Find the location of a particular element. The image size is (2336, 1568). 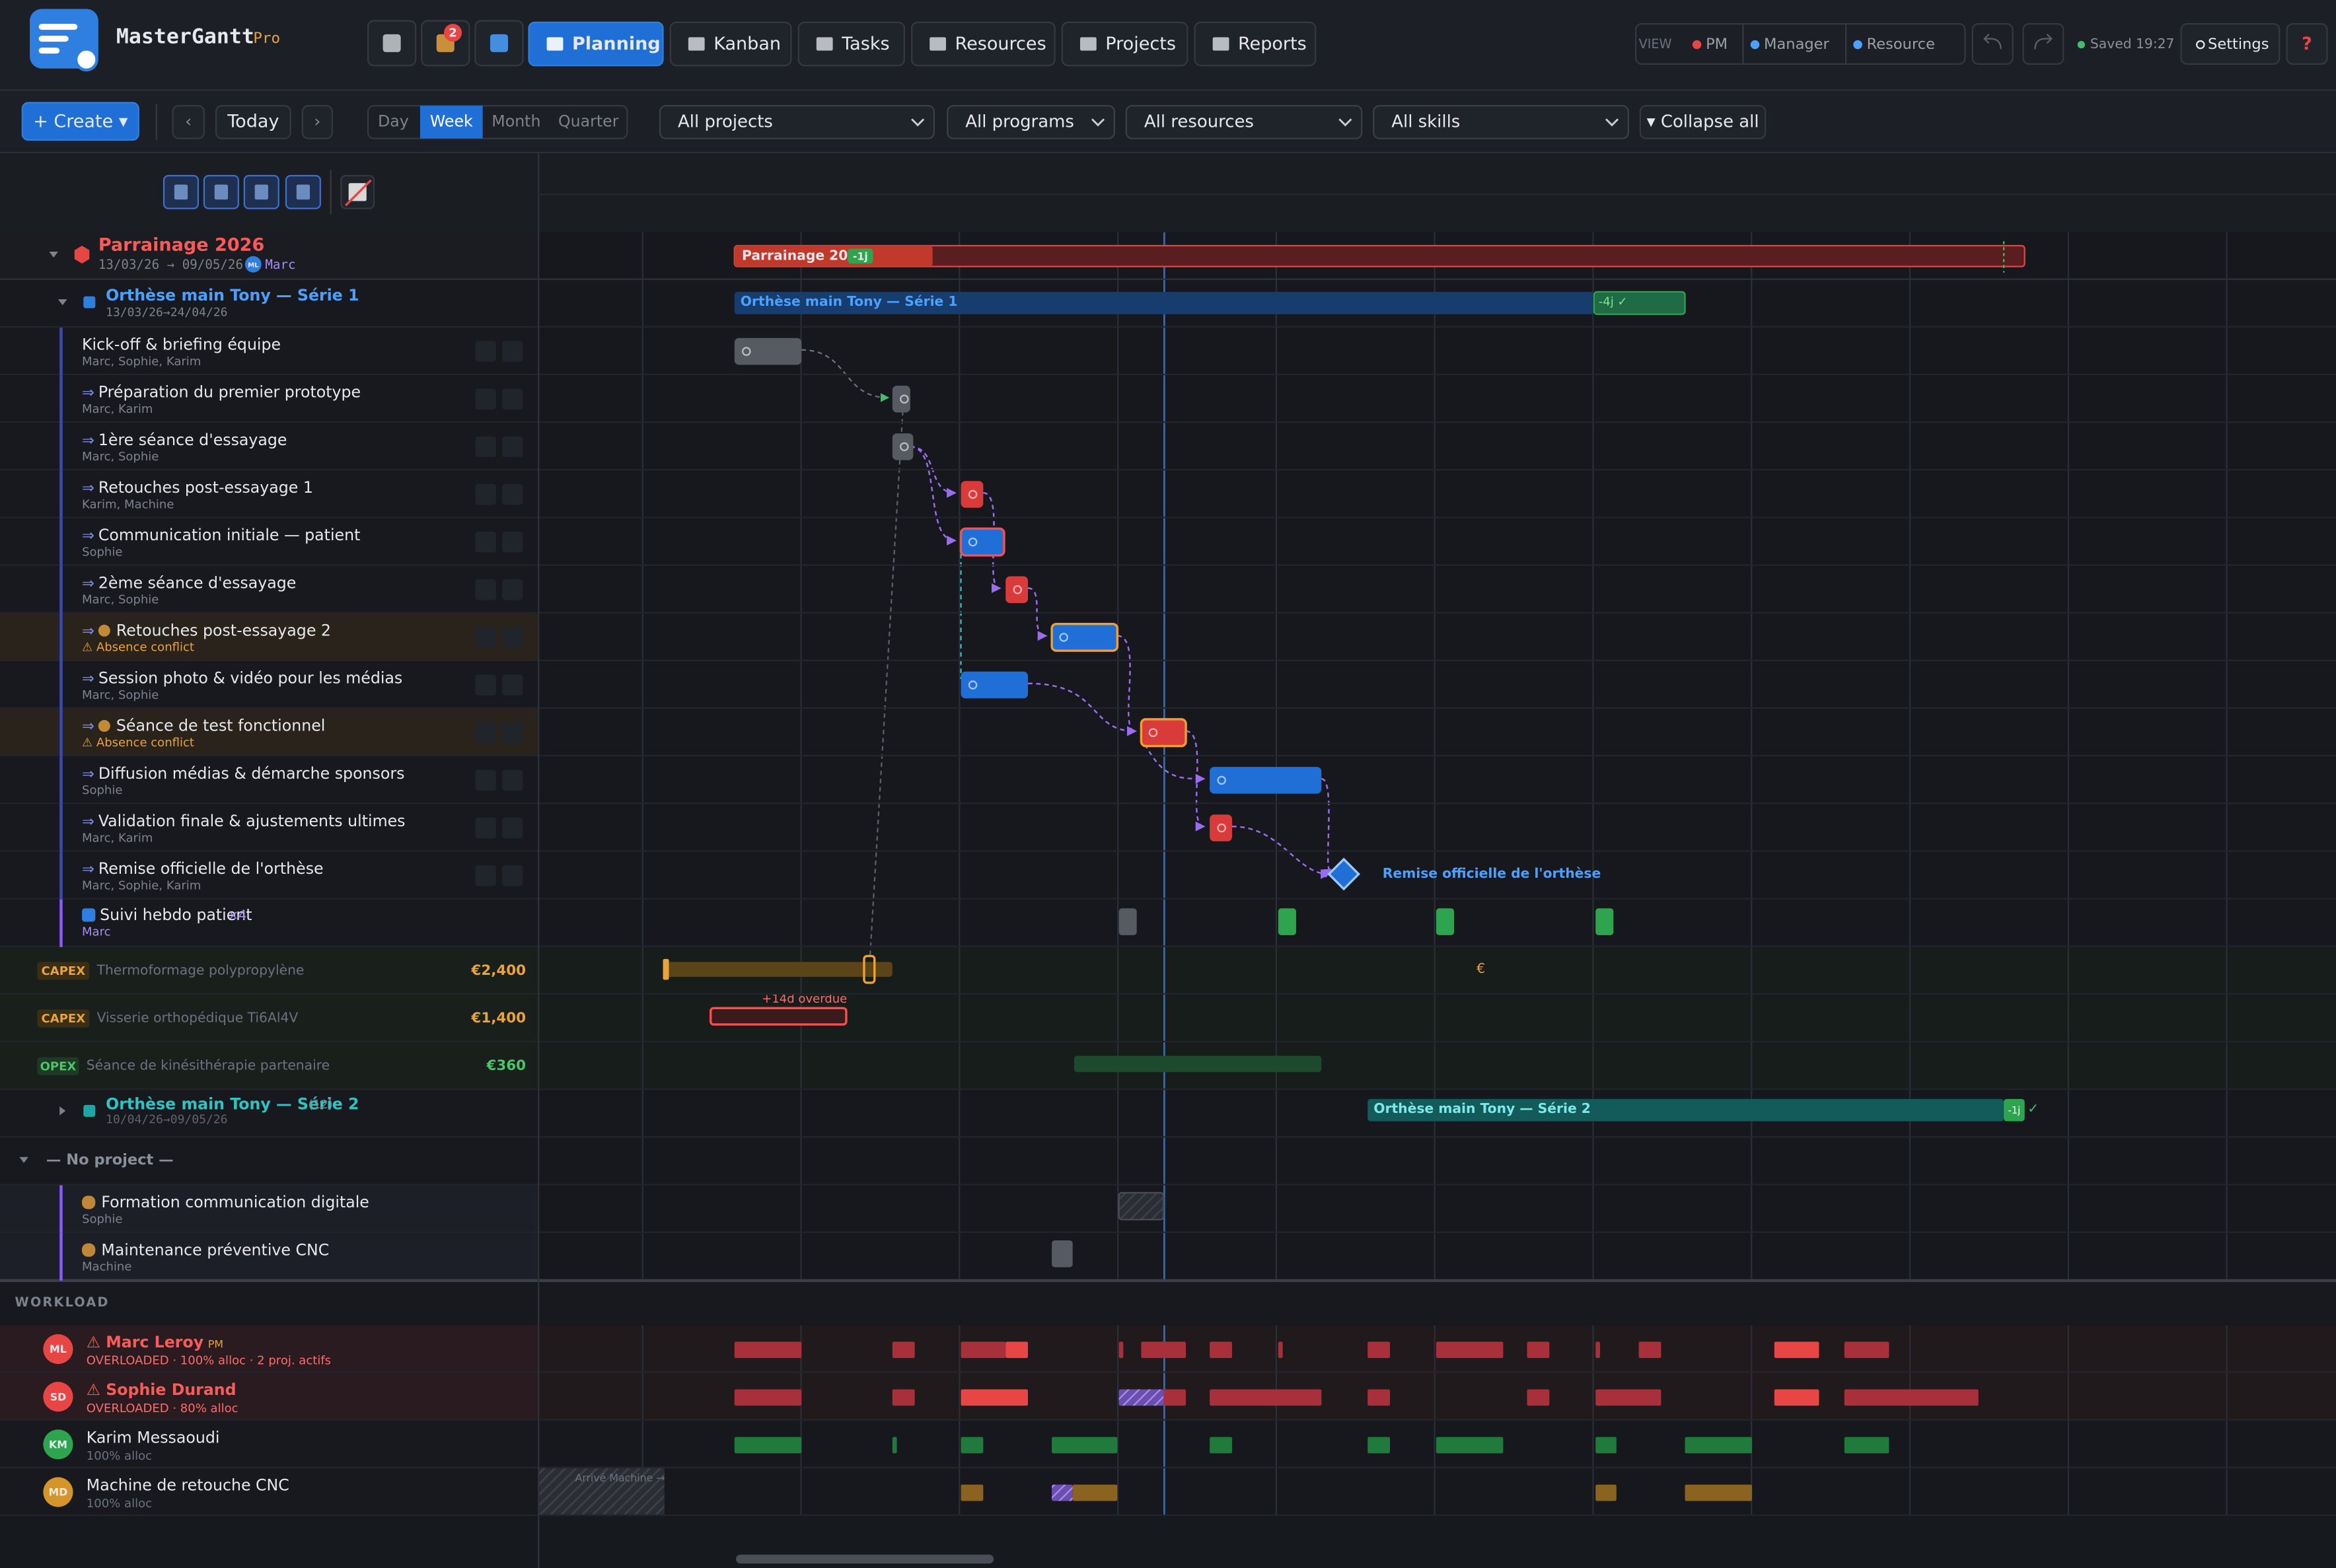

cost-bar is located at coordinates (1198, 1064).